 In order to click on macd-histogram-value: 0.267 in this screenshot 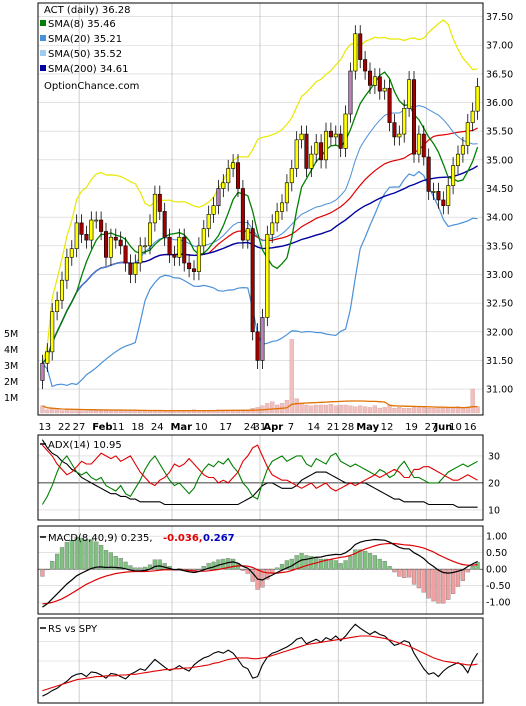, I will do `click(219, 538)`.